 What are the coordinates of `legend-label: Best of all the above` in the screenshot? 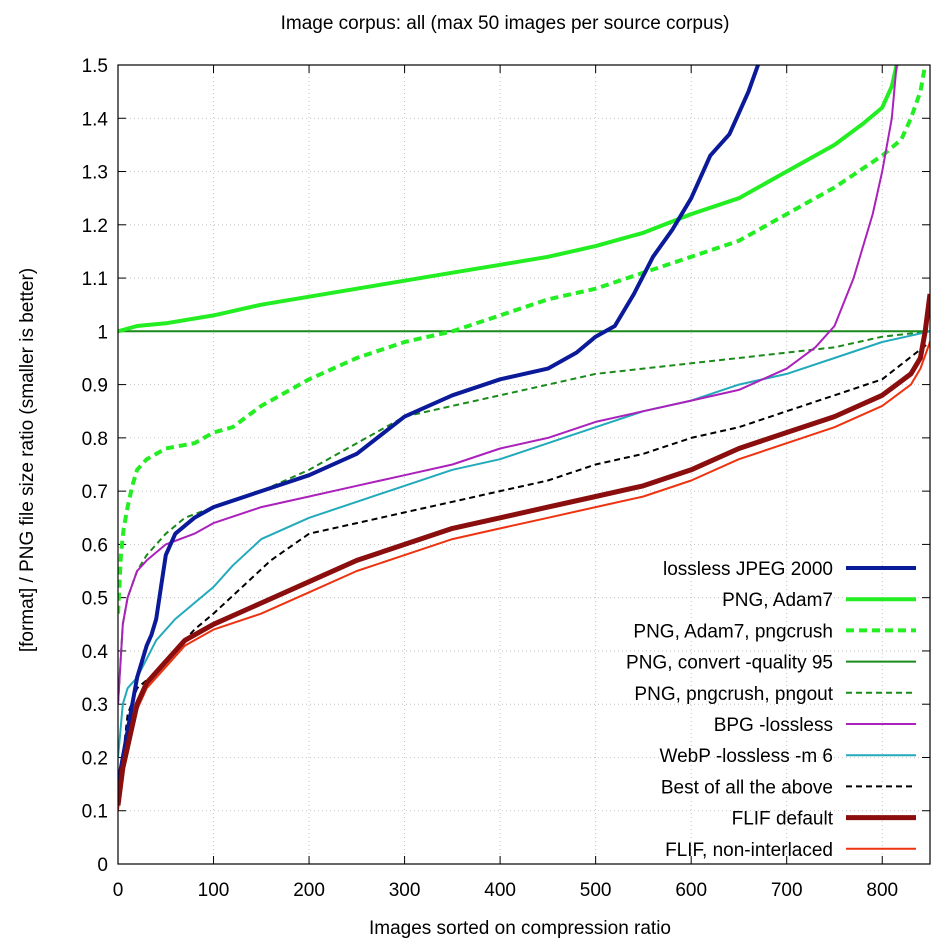 It's located at (747, 787).